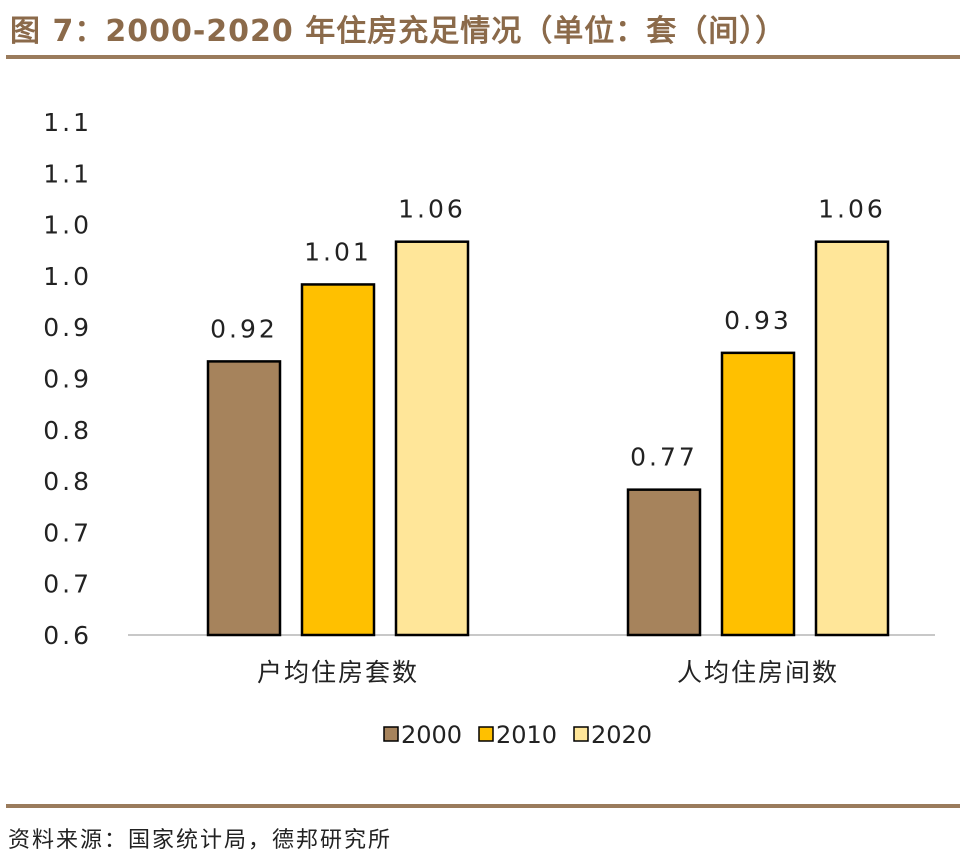  What do you see at coordinates (200, 840) in the screenshot?
I see `source-note: 资料来源：国家统计局，德邦研究所` at bounding box center [200, 840].